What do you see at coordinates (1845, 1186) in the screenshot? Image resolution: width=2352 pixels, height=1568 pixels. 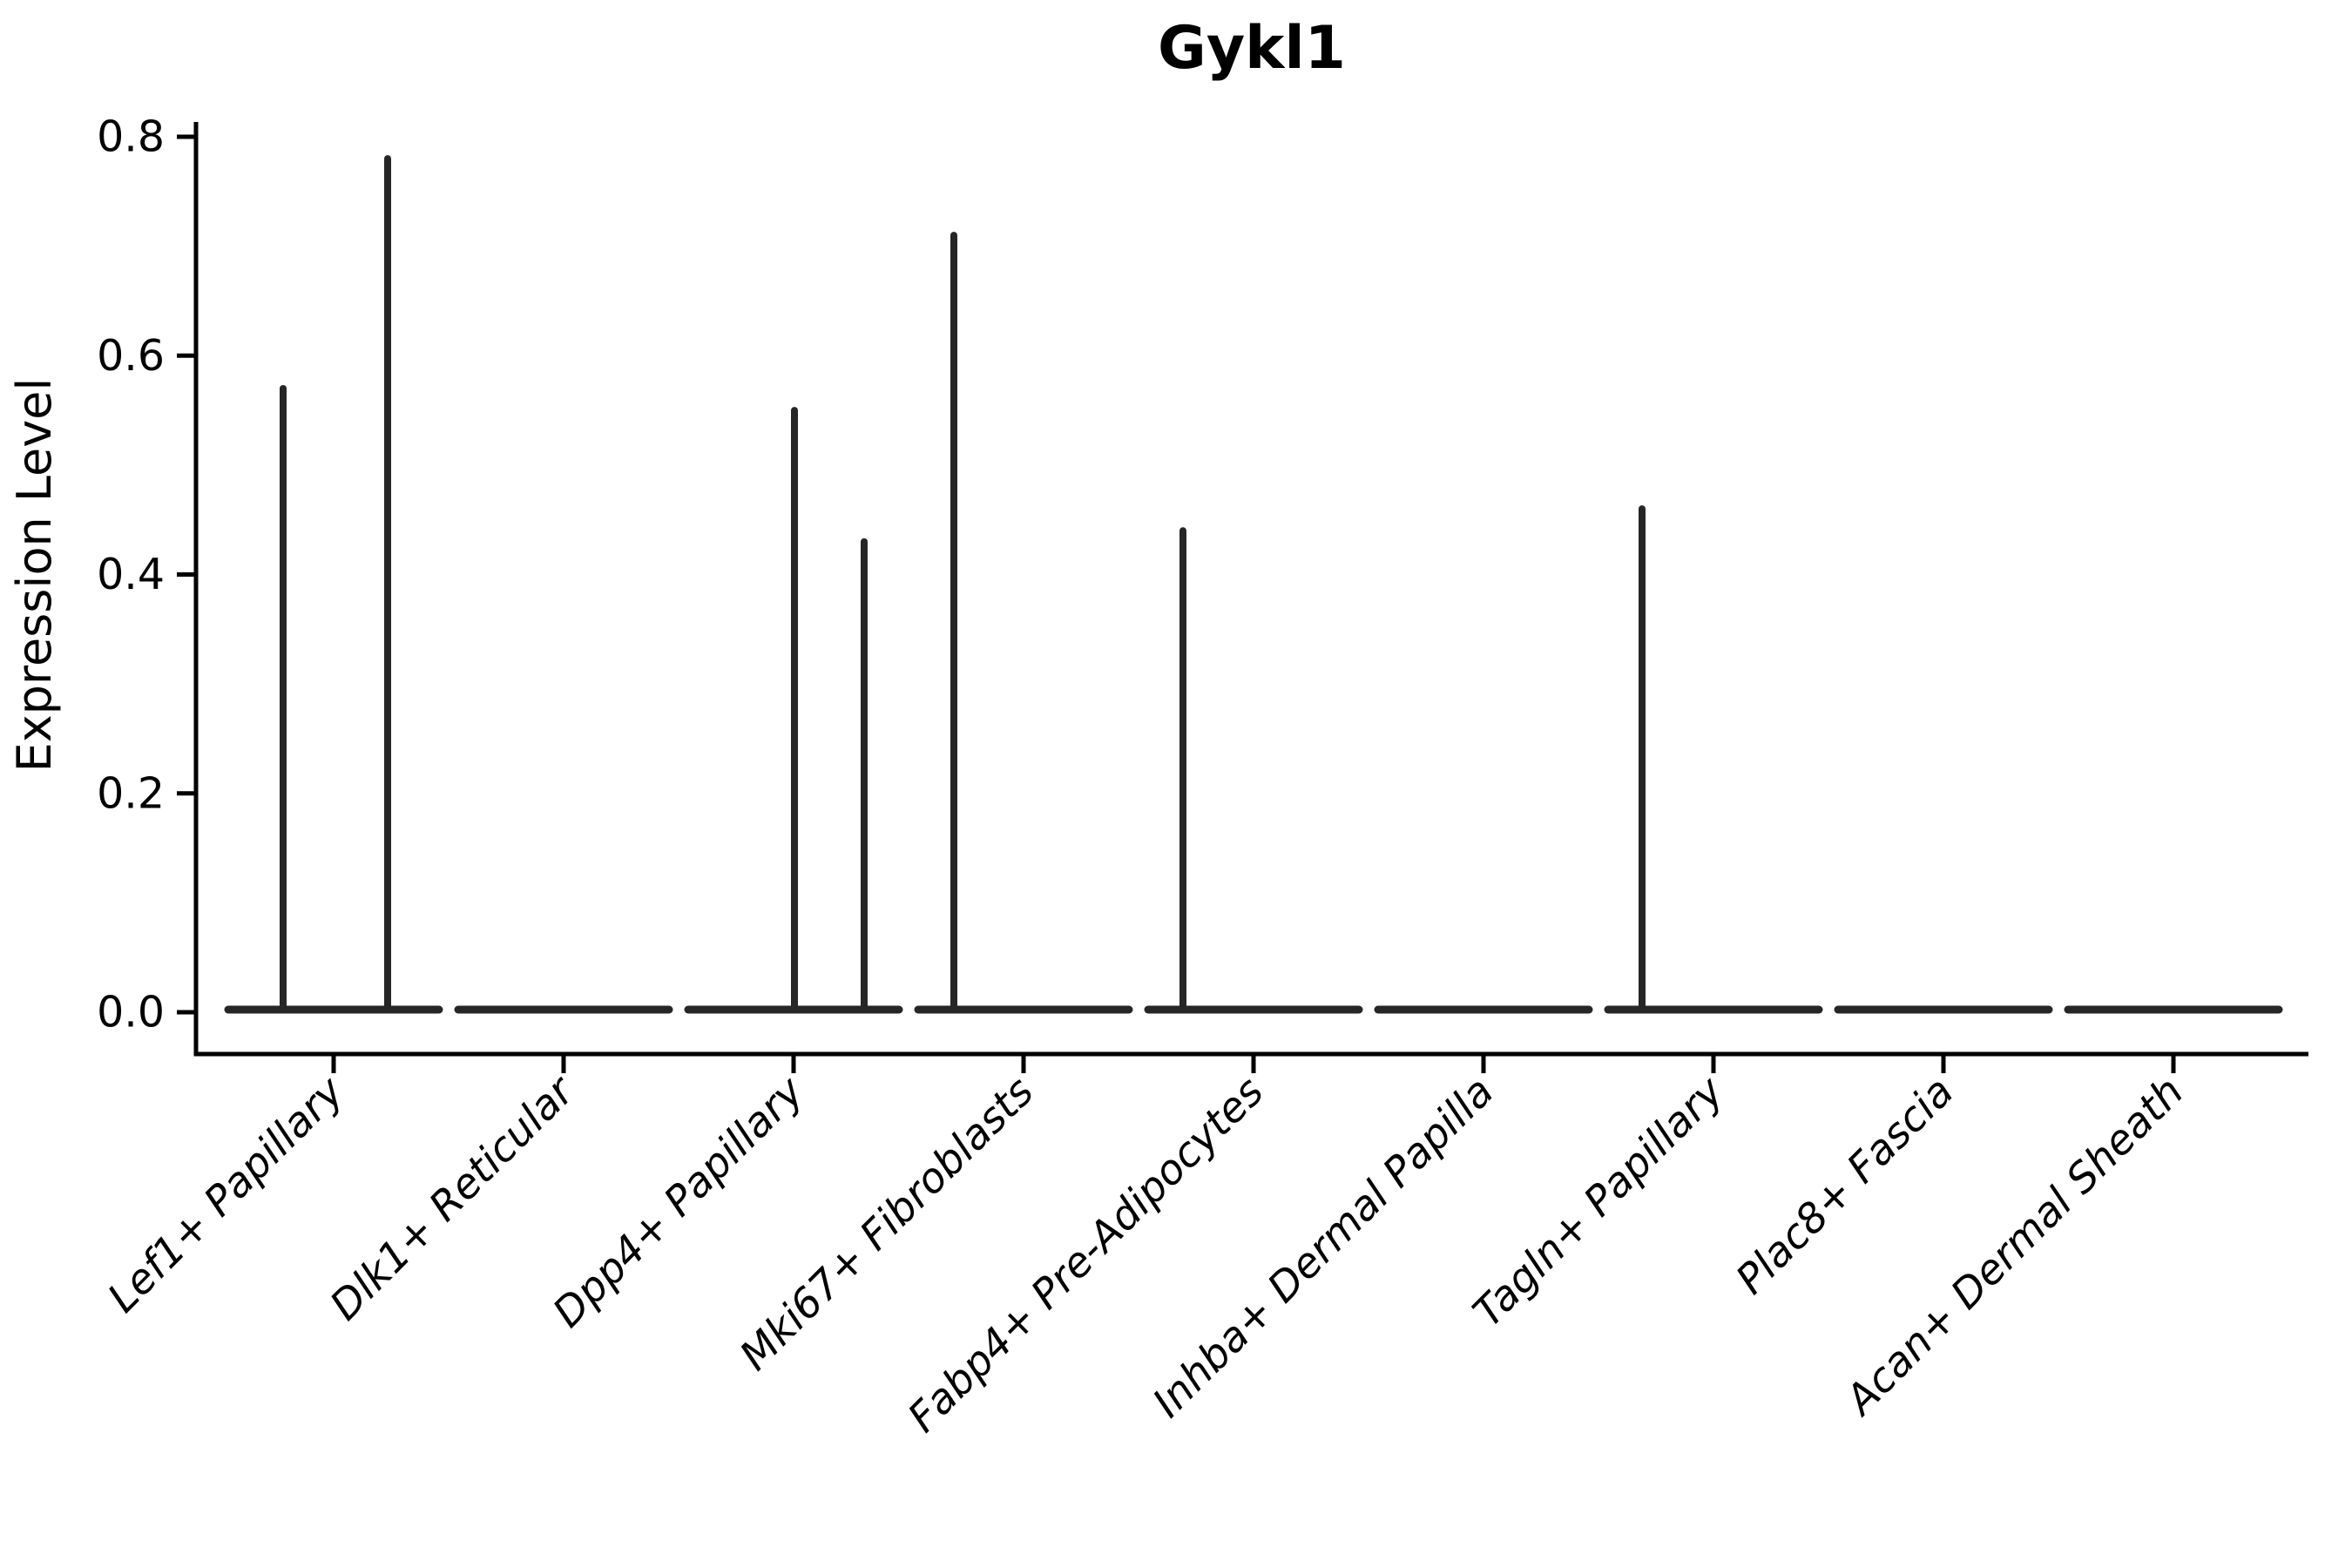 I see `x-tick-label: Plac8+ Fascia` at bounding box center [1845, 1186].